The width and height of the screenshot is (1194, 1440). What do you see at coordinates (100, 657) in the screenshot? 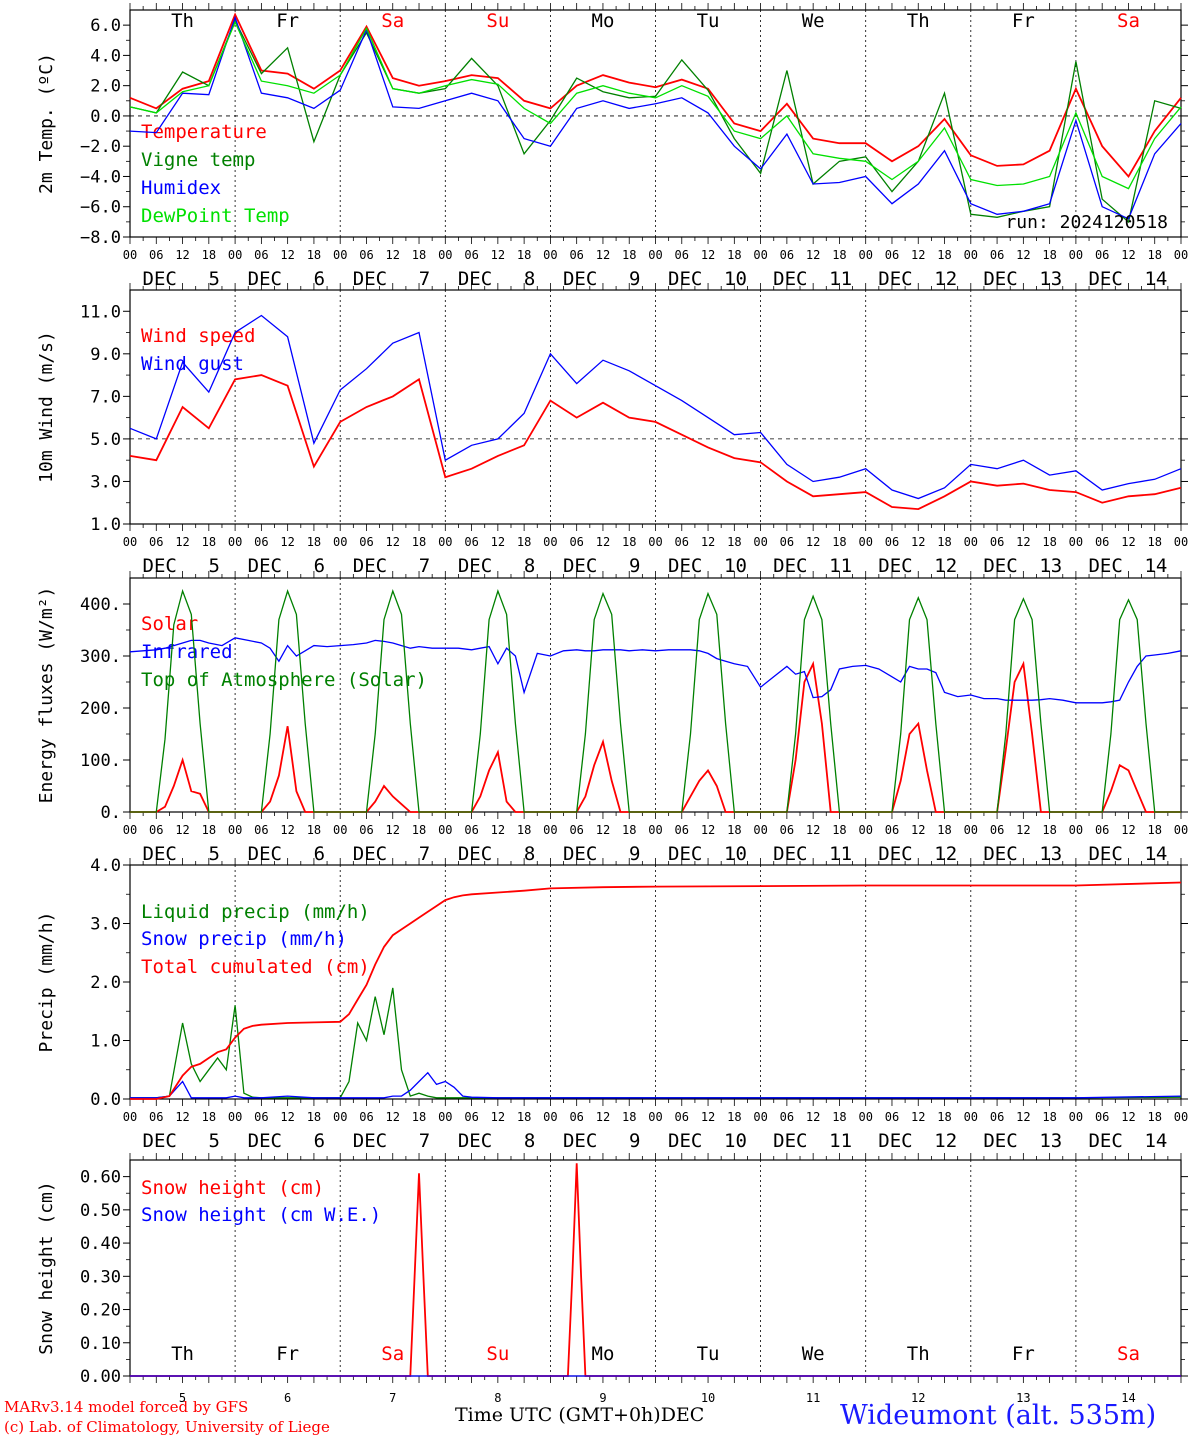
I see `y-tick-label: 300.` at bounding box center [100, 657].